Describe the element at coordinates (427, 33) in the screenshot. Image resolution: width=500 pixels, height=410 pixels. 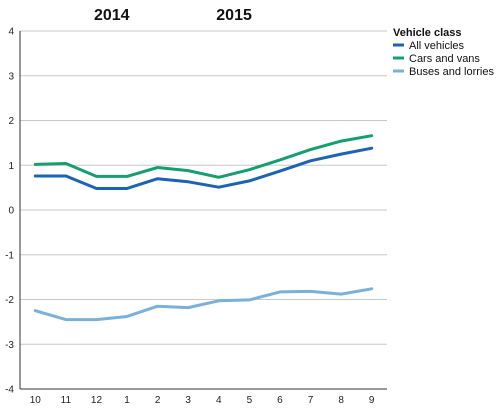
I see `legend-title: Vehicle class` at that location.